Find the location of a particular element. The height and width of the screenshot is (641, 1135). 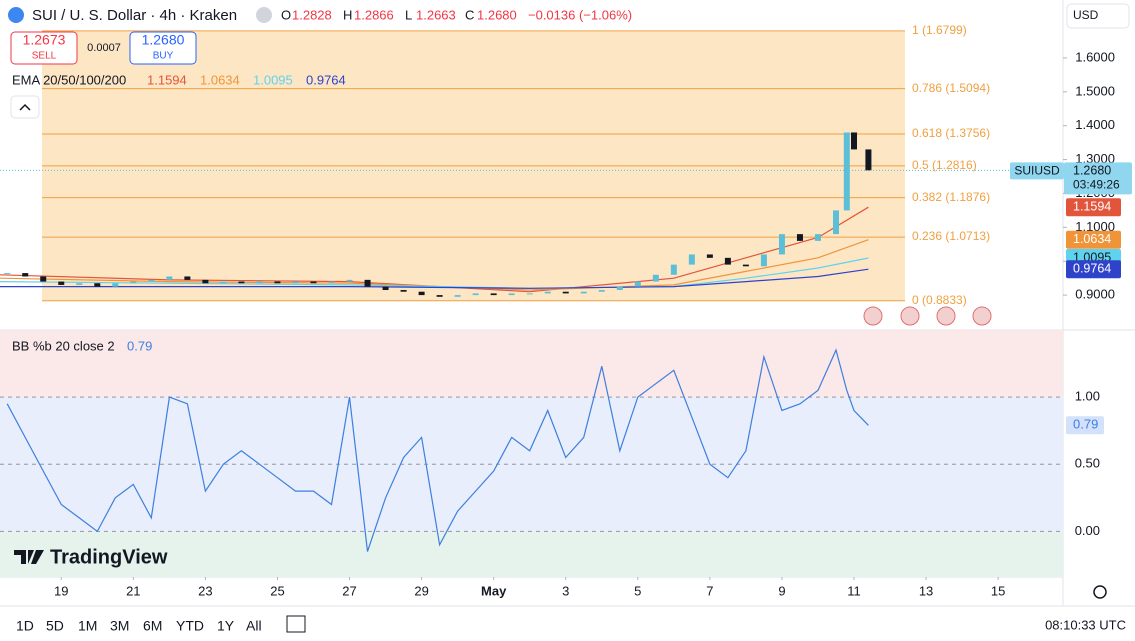

brand-logo is located at coordinates (29, 557).